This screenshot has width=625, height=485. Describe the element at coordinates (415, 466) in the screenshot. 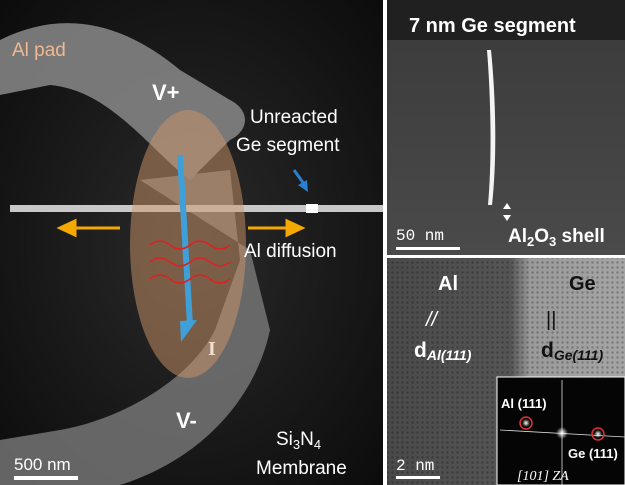

I see `scale-label: 2 nm` at that location.